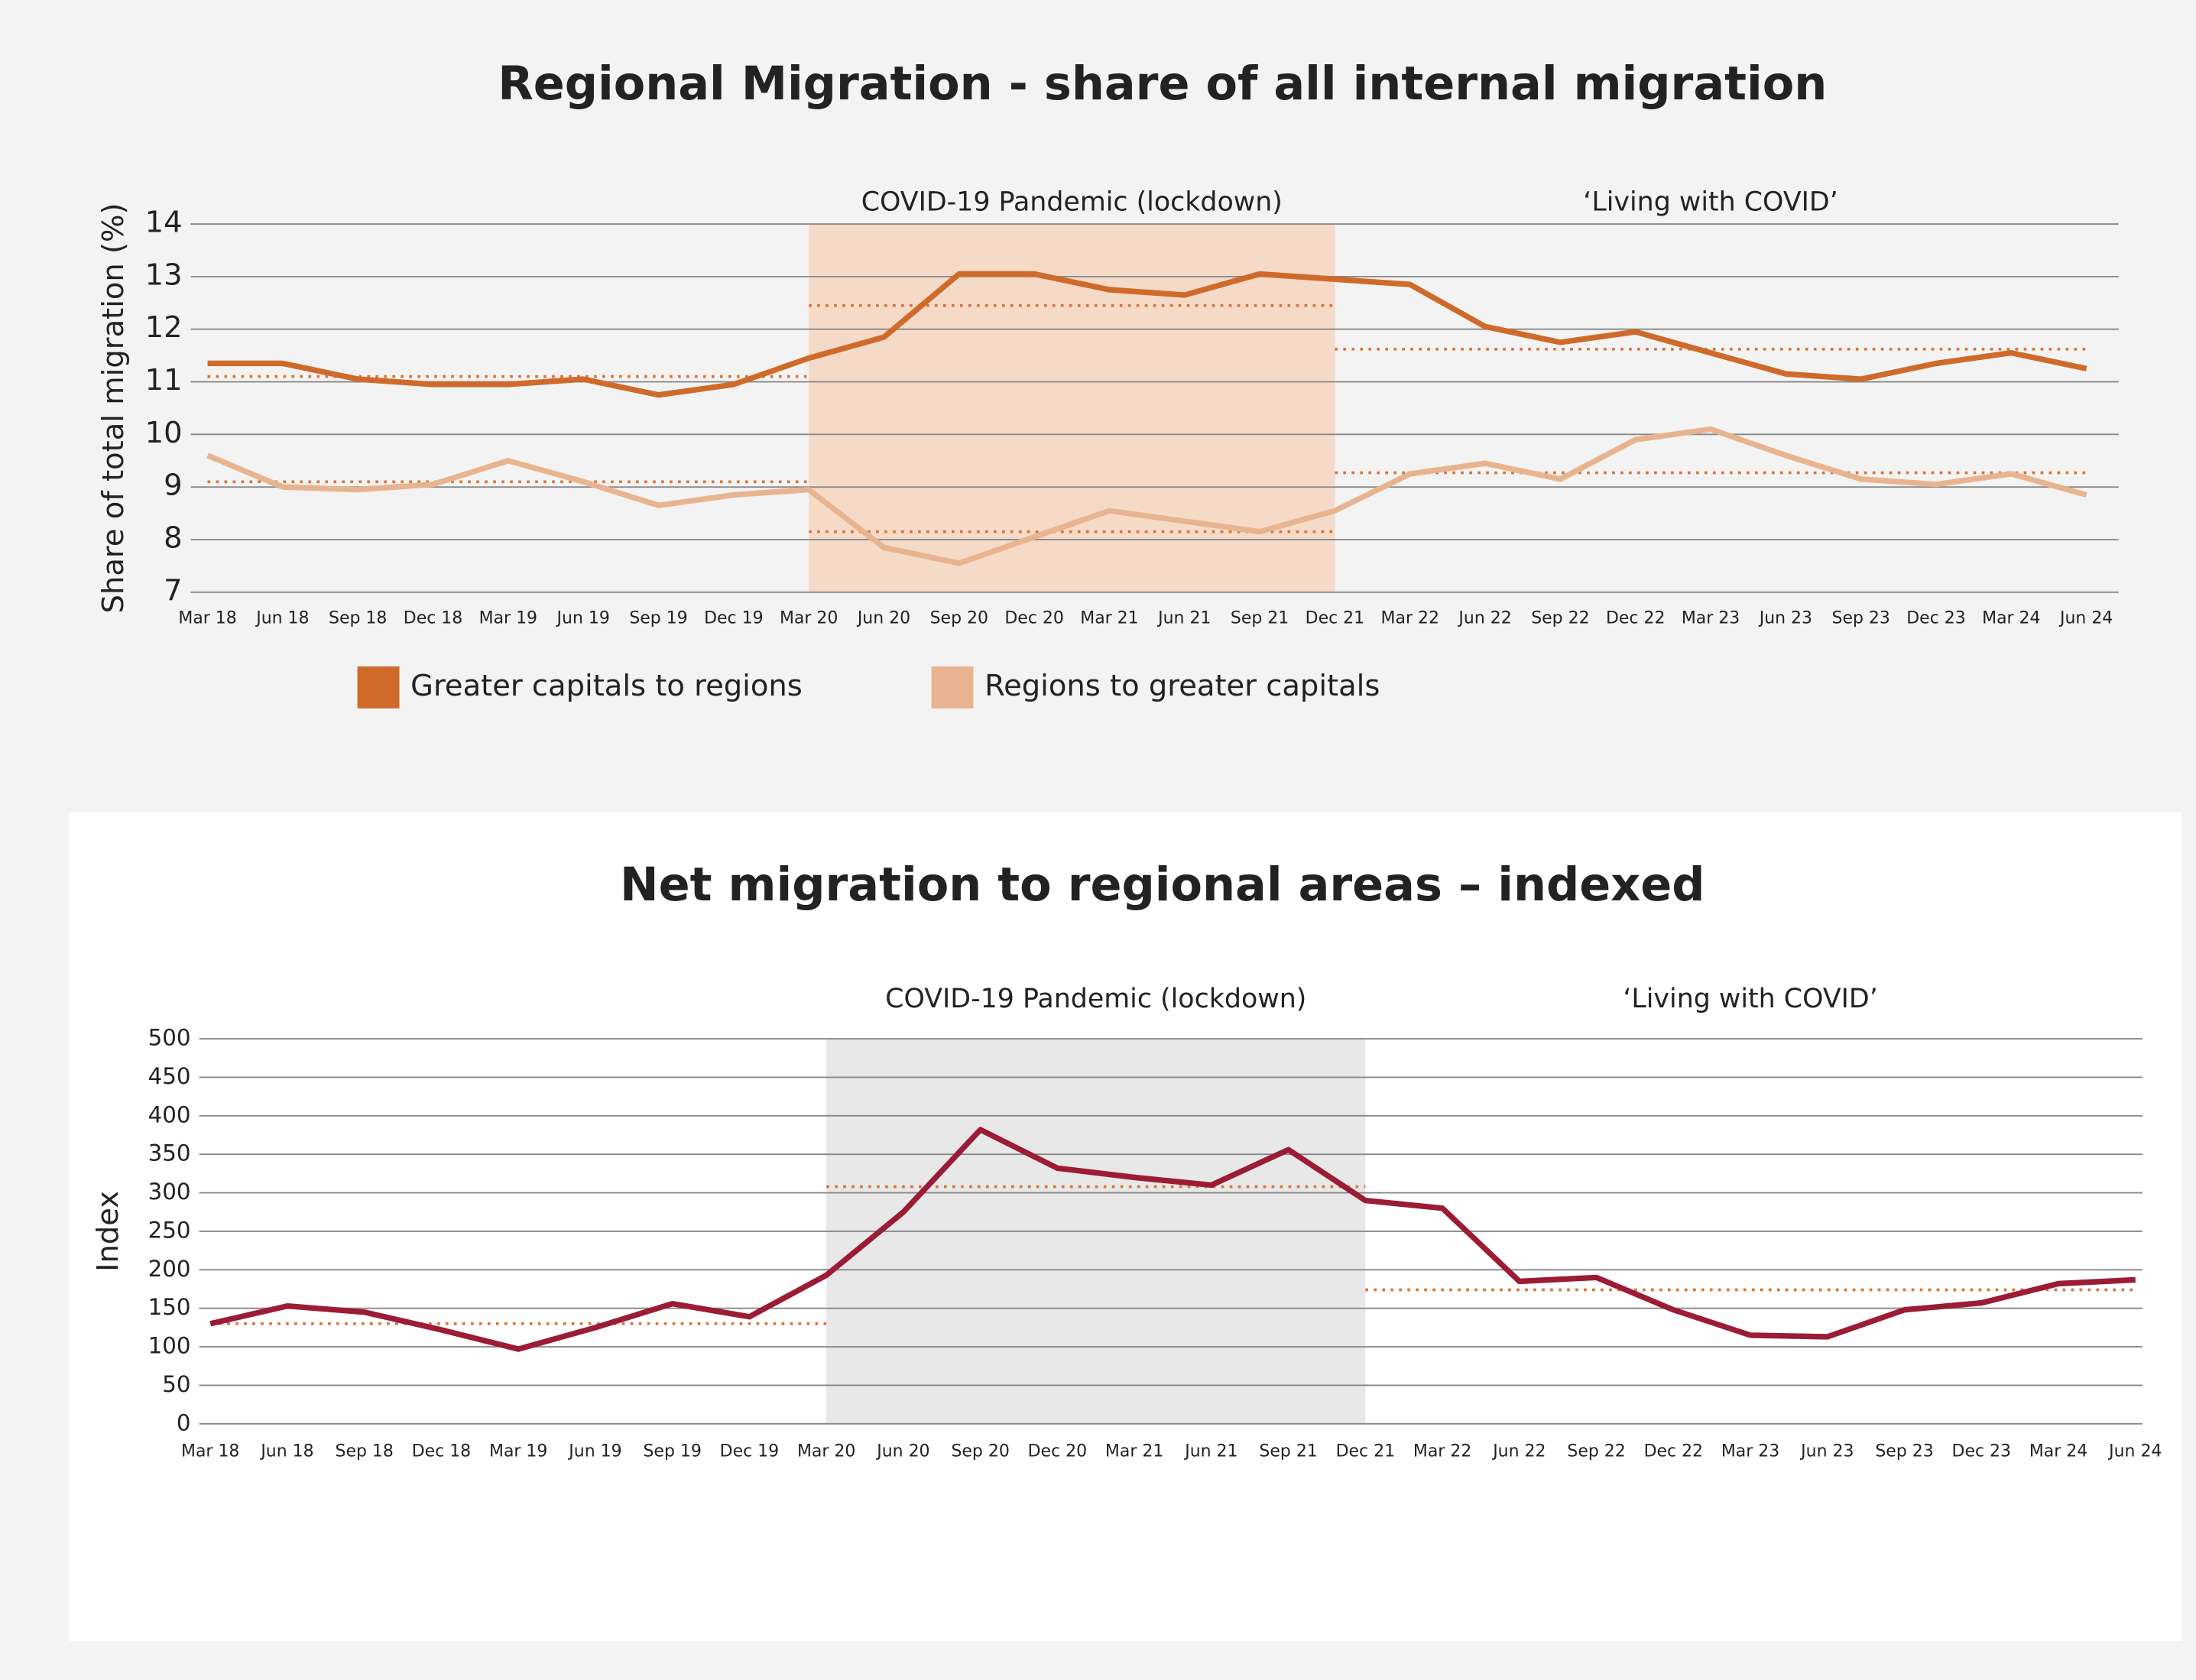 Image resolution: width=2196 pixels, height=1680 pixels. I want to click on y-tick-label: 500, so click(169, 1038).